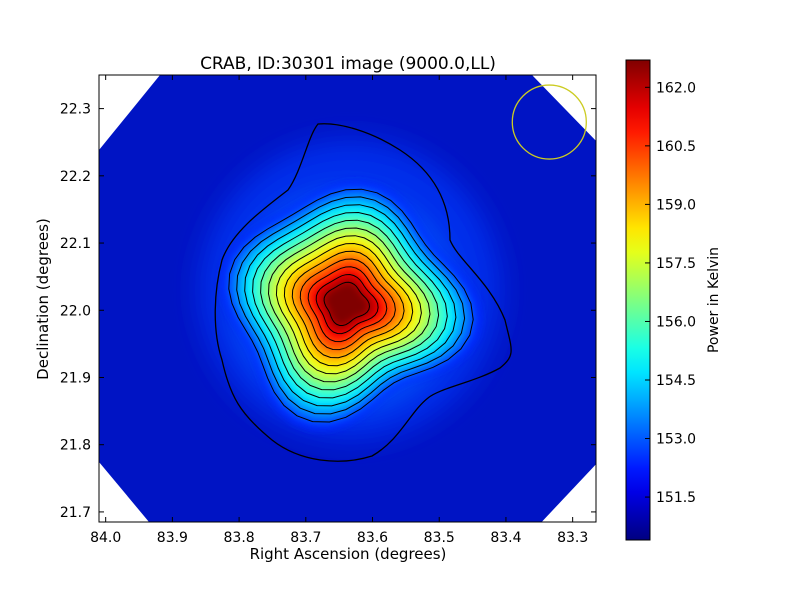  What do you see at coordinates (714, 300) in the screenshot?
I see `colorbar-label: Power in Kelvin` at bounding box center [714, 300].